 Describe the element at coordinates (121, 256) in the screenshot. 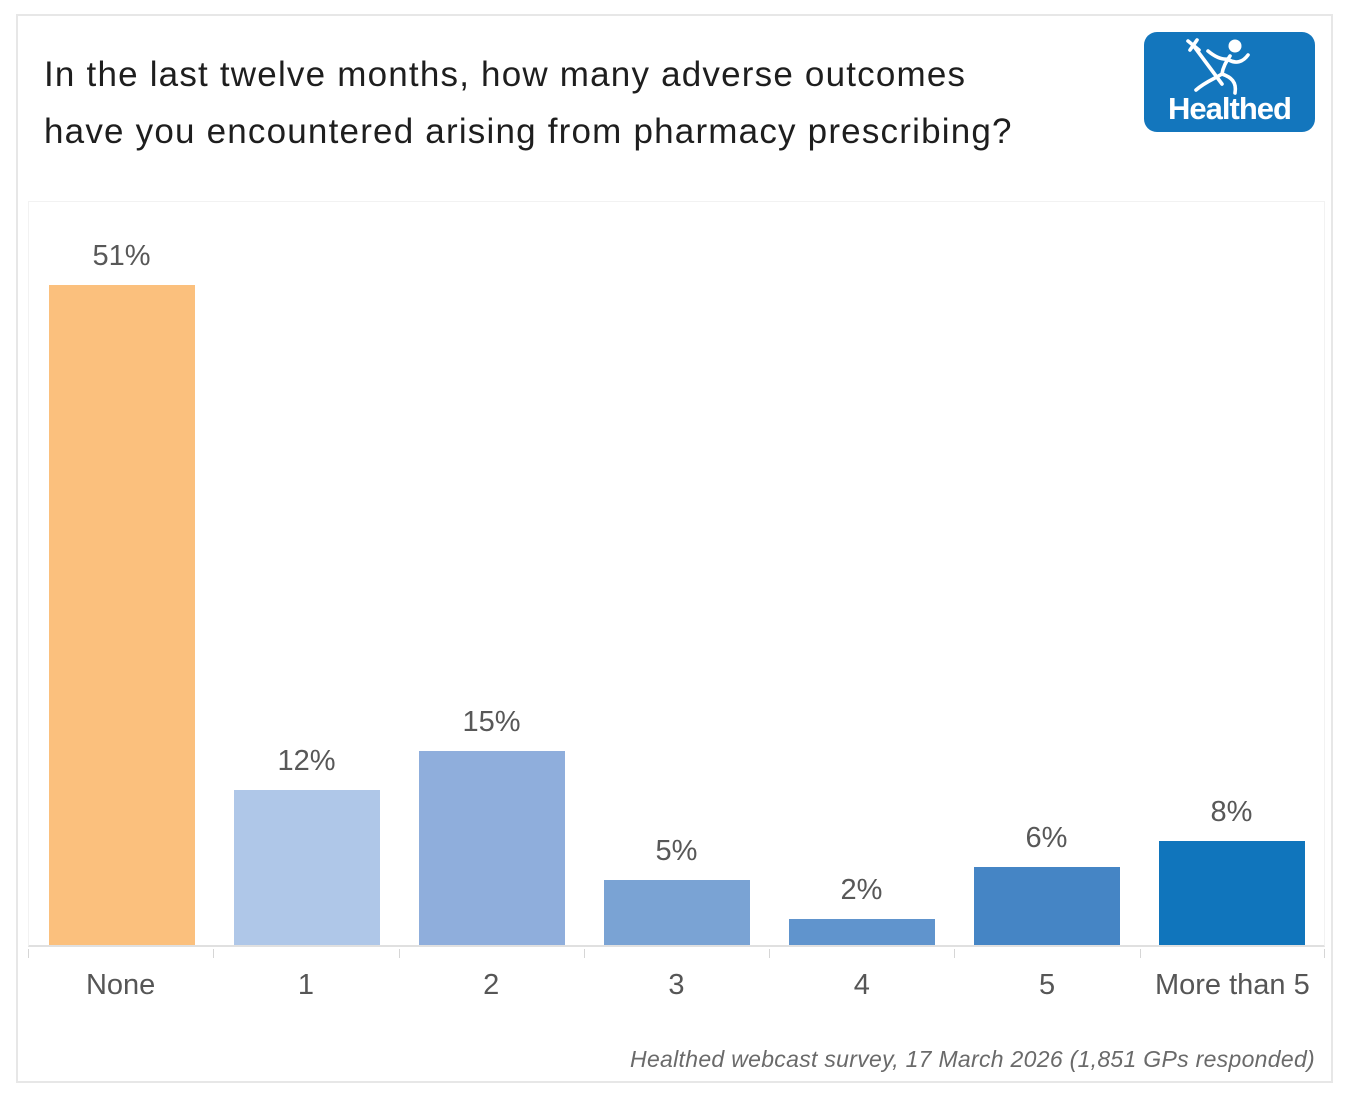

I see `bar-value-label: 51%` at that location.